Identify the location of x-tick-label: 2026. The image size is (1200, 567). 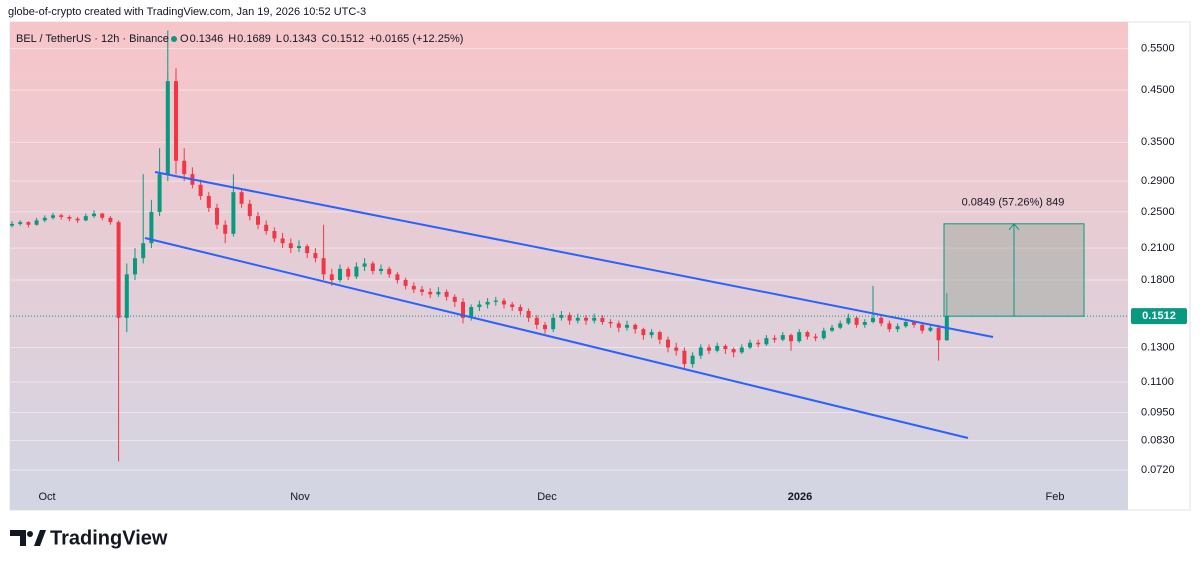
(800, 497).